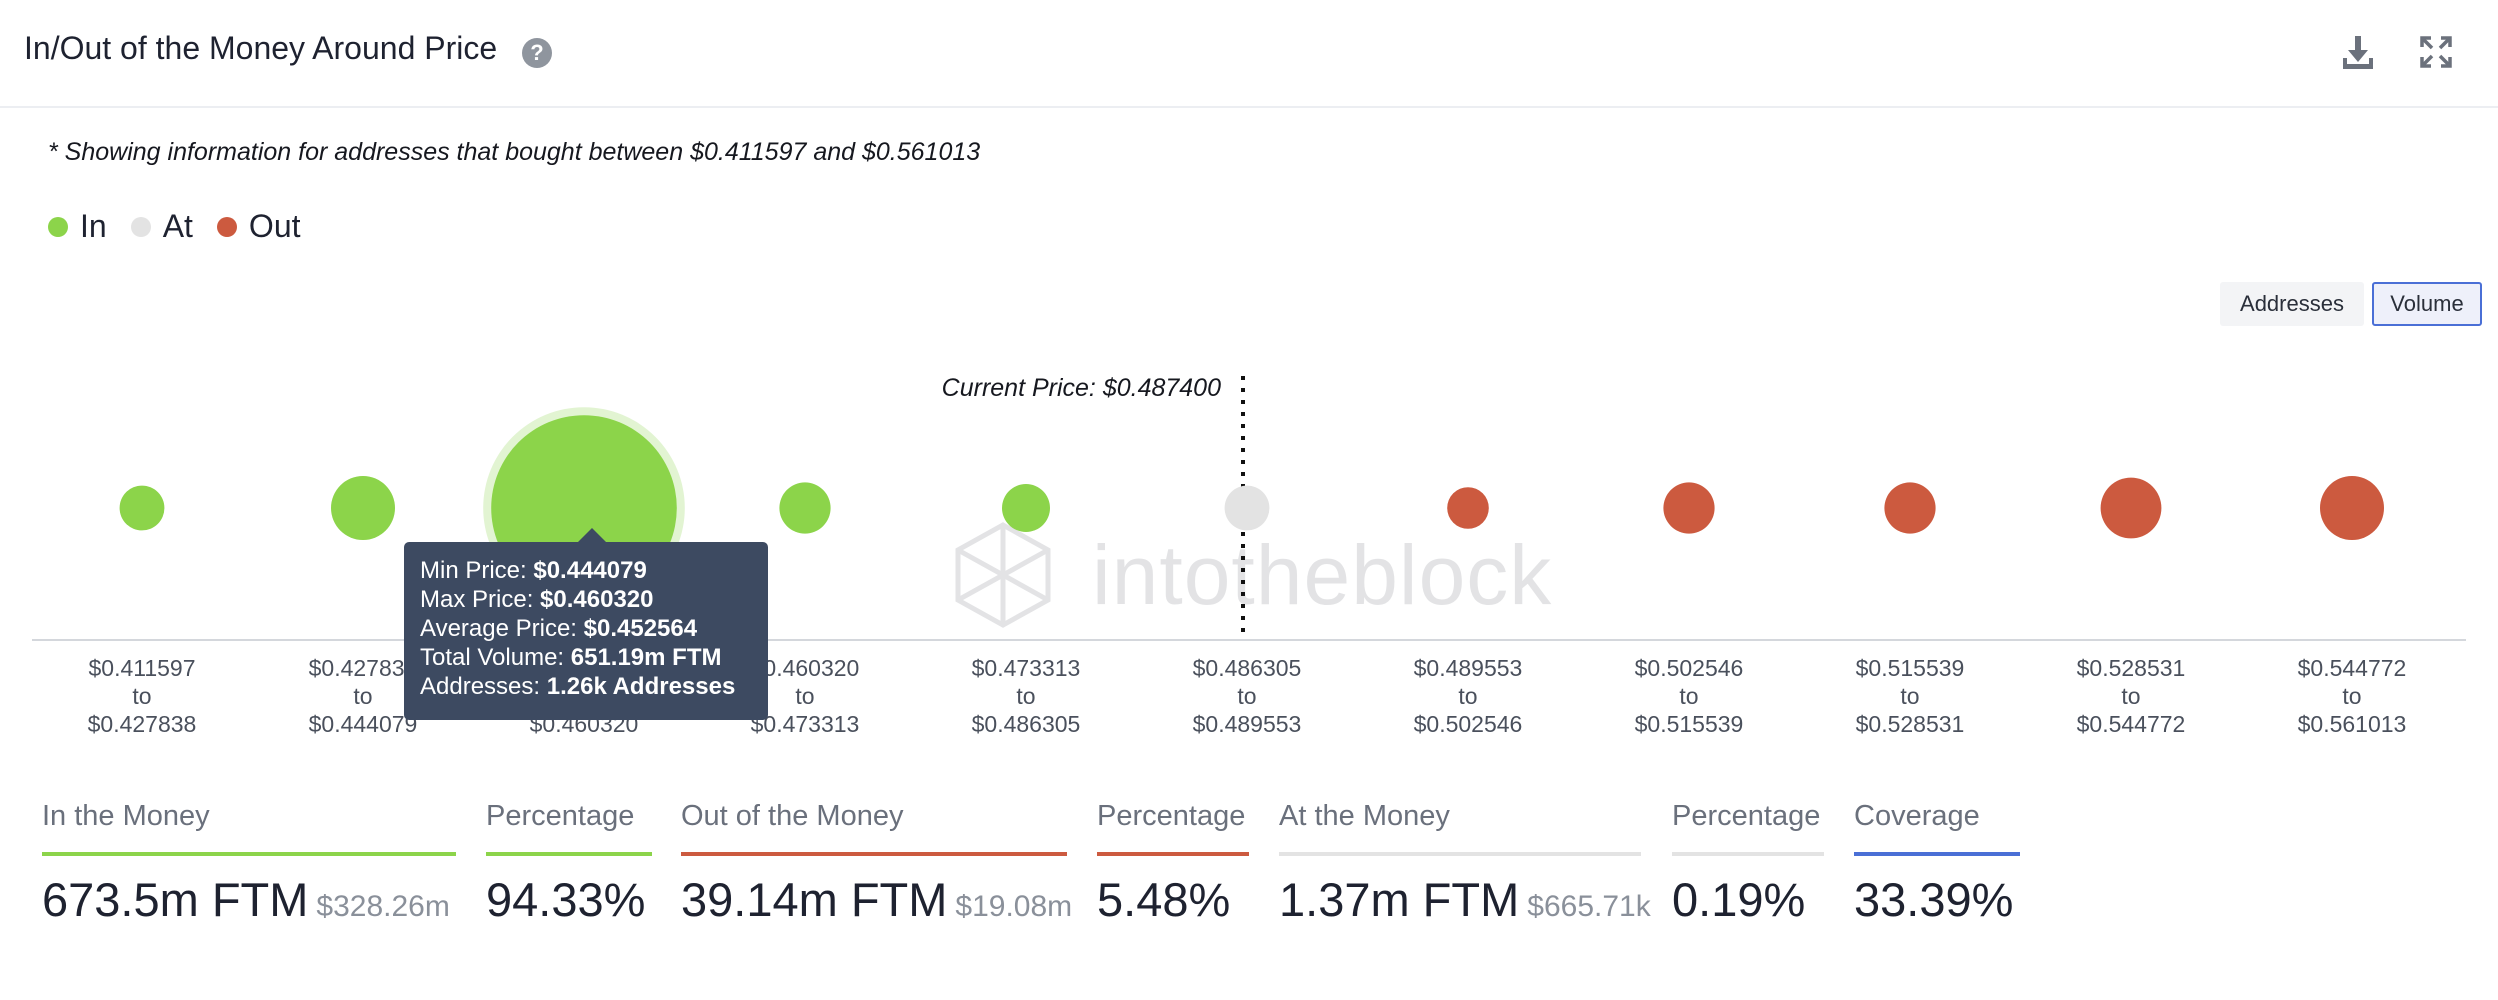 The height and width of the screenshot is (1000, 2498). What do you see at coordinates (1081, 388) in the screenshot?
I see `current-price-label: Current Price: $0.487400` at bounding box center [1081, 388].